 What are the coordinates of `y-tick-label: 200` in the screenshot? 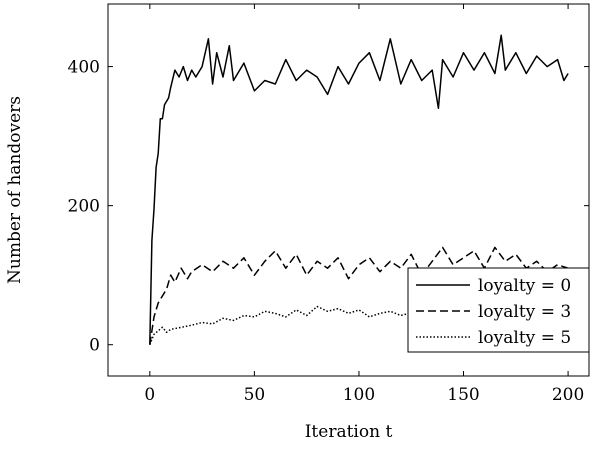 It's located at (84, 207).